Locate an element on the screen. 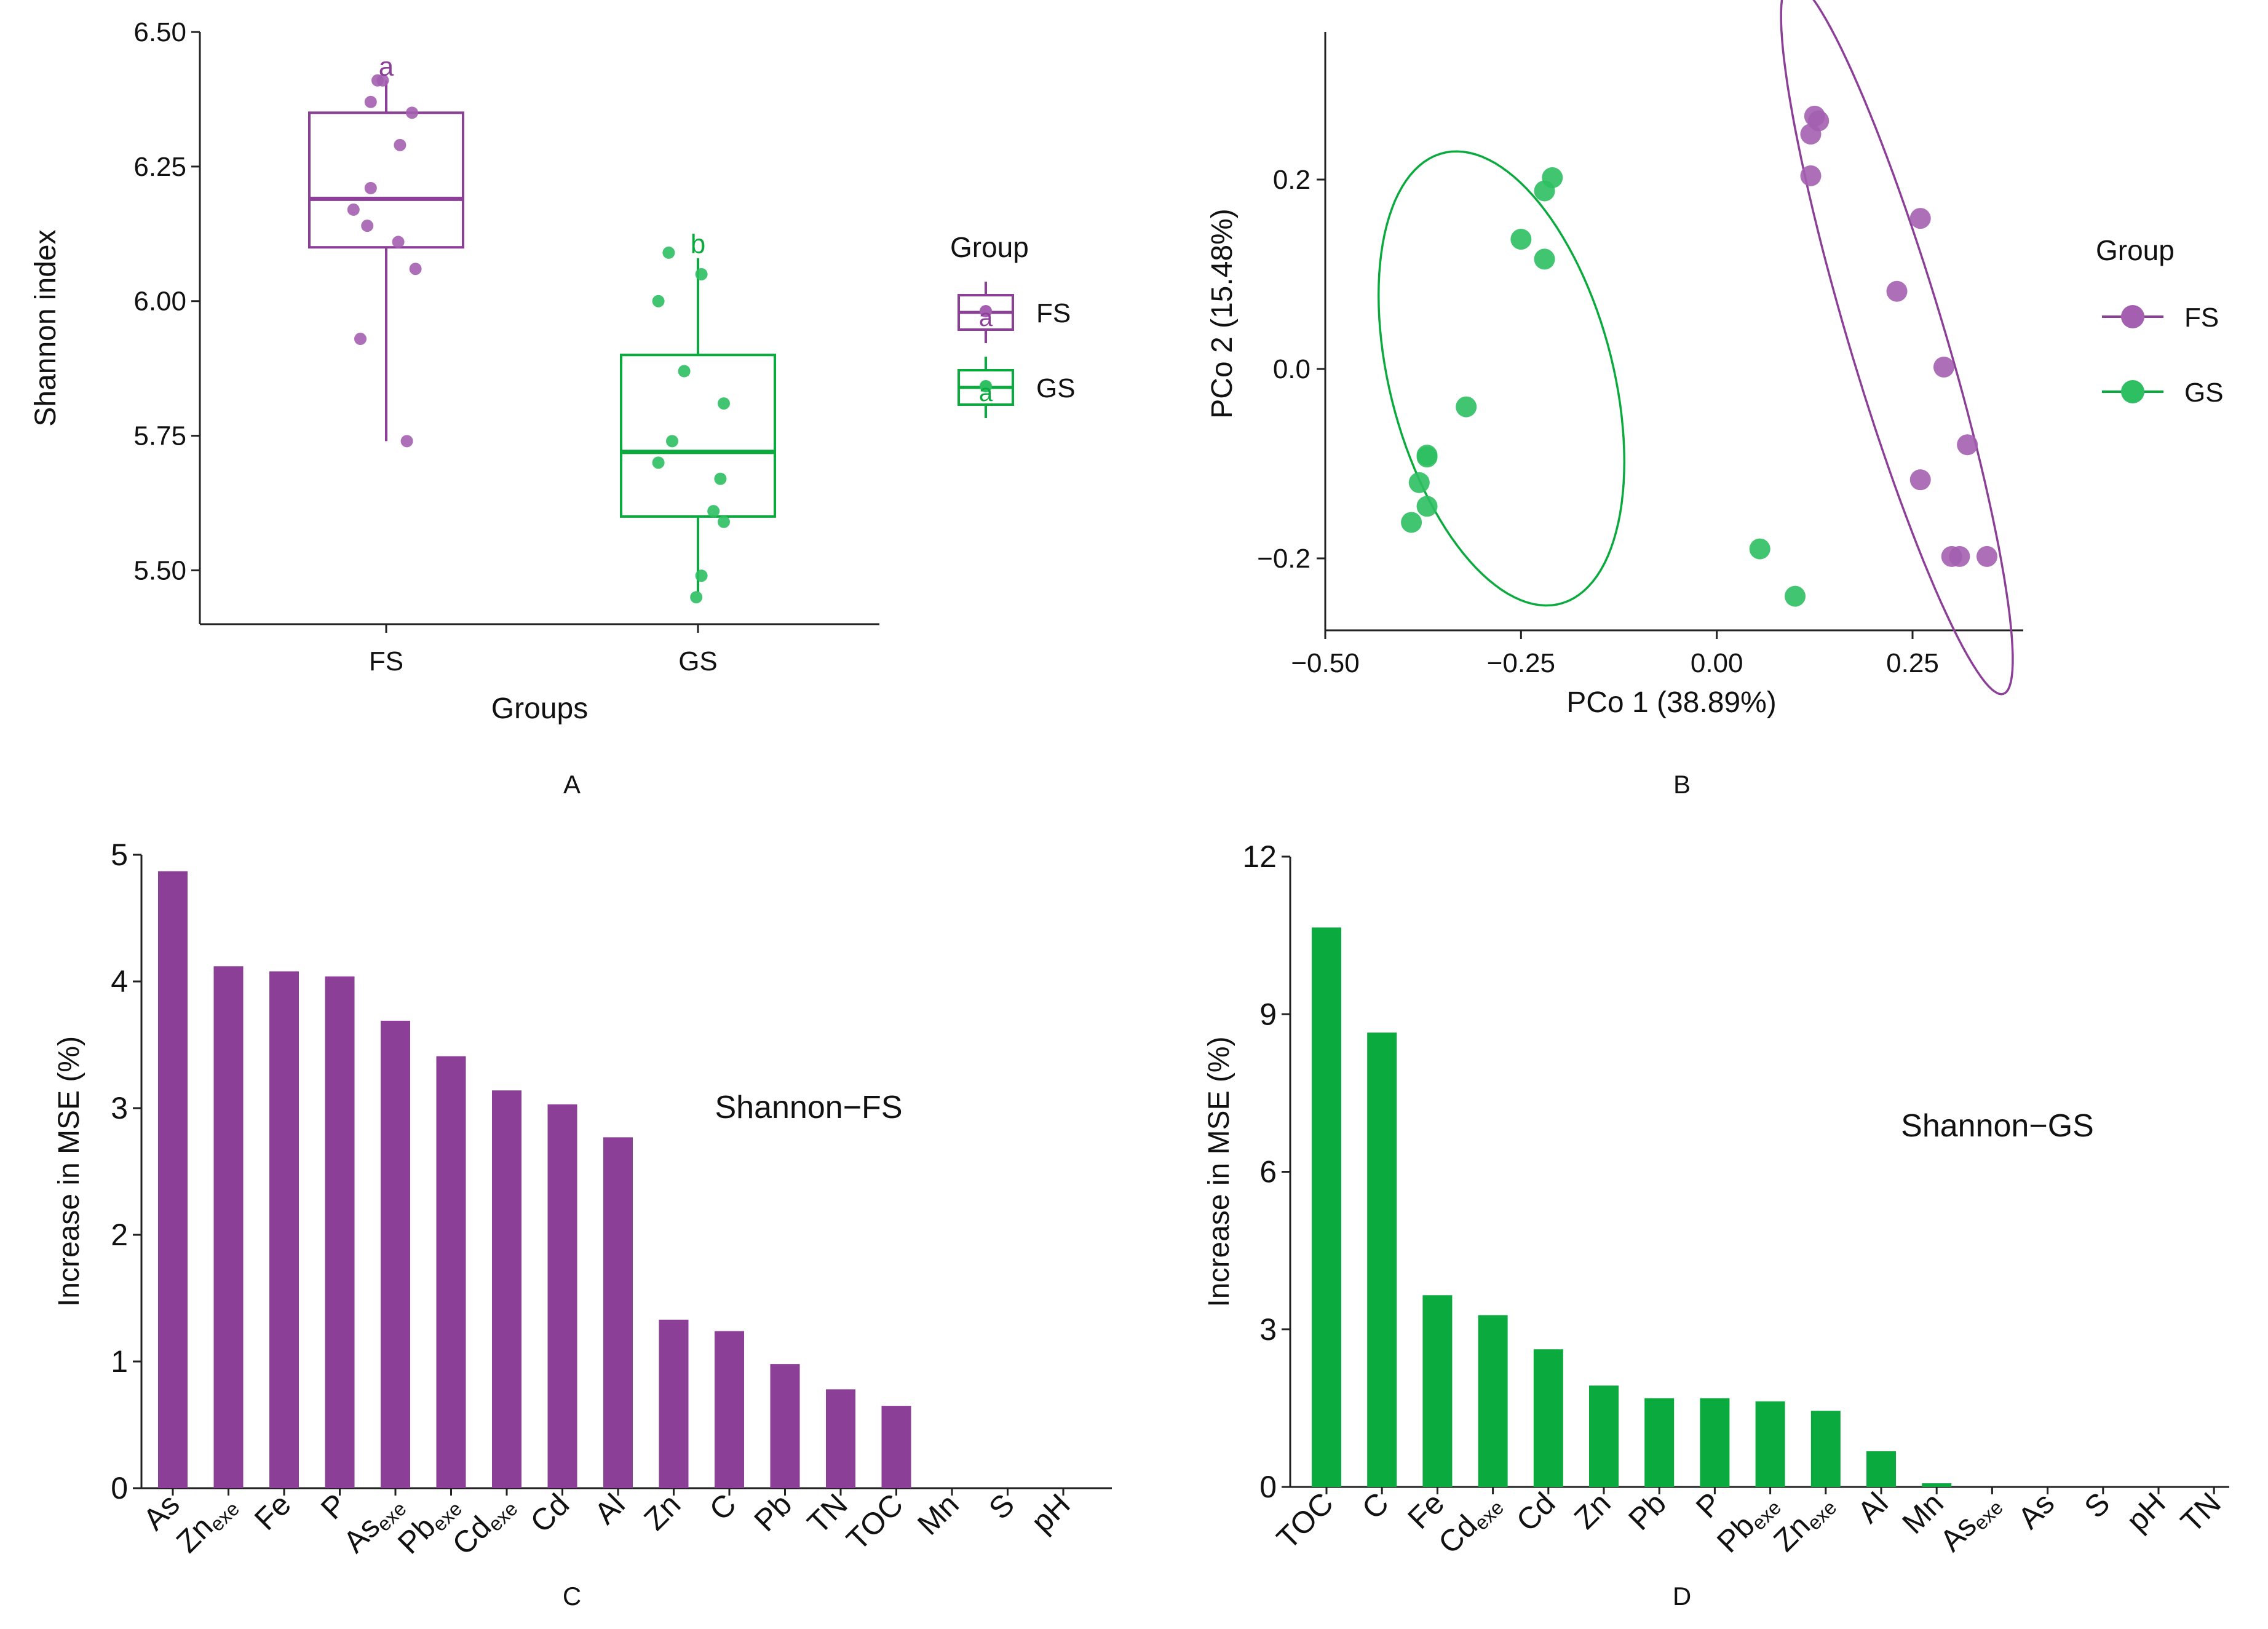 The width and height of the screenshot is (2268, 1629). panel-label-a: A is located at coordinates (572, 784).